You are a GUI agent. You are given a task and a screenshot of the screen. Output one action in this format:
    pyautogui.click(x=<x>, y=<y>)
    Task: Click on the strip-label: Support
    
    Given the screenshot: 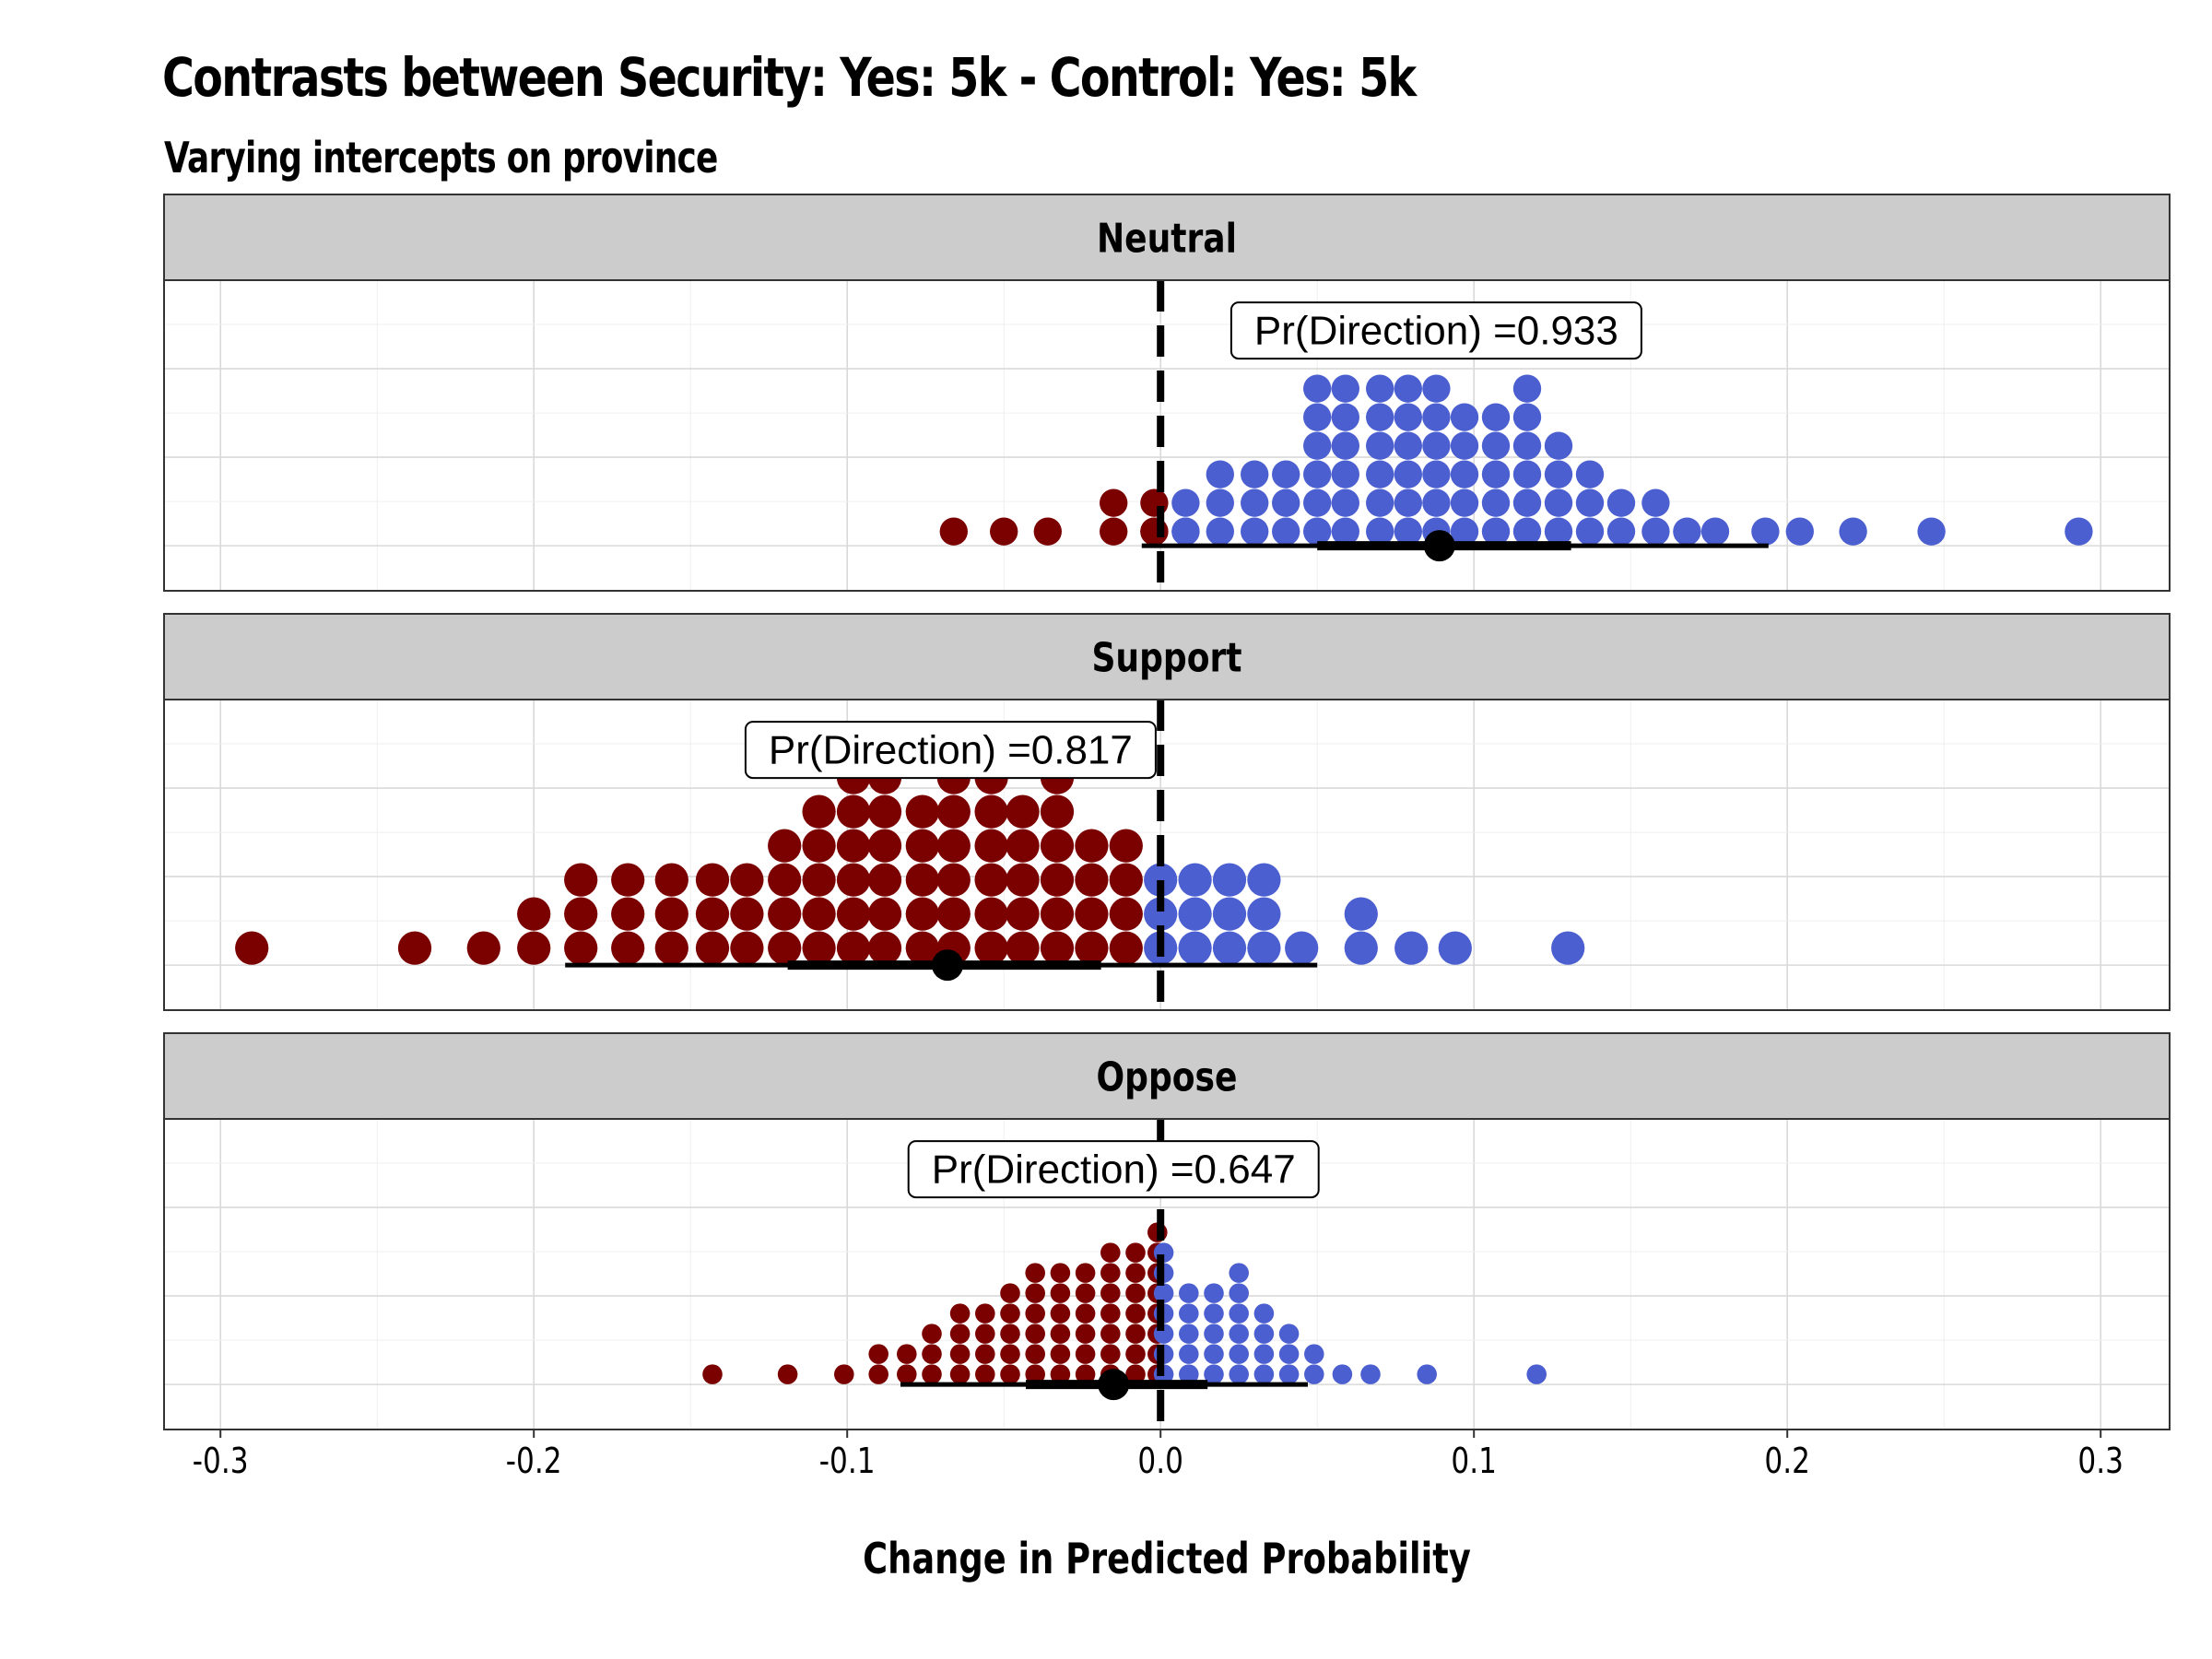 What is the action you would take?
    pyautogui.click(x=1166, y=658)
    